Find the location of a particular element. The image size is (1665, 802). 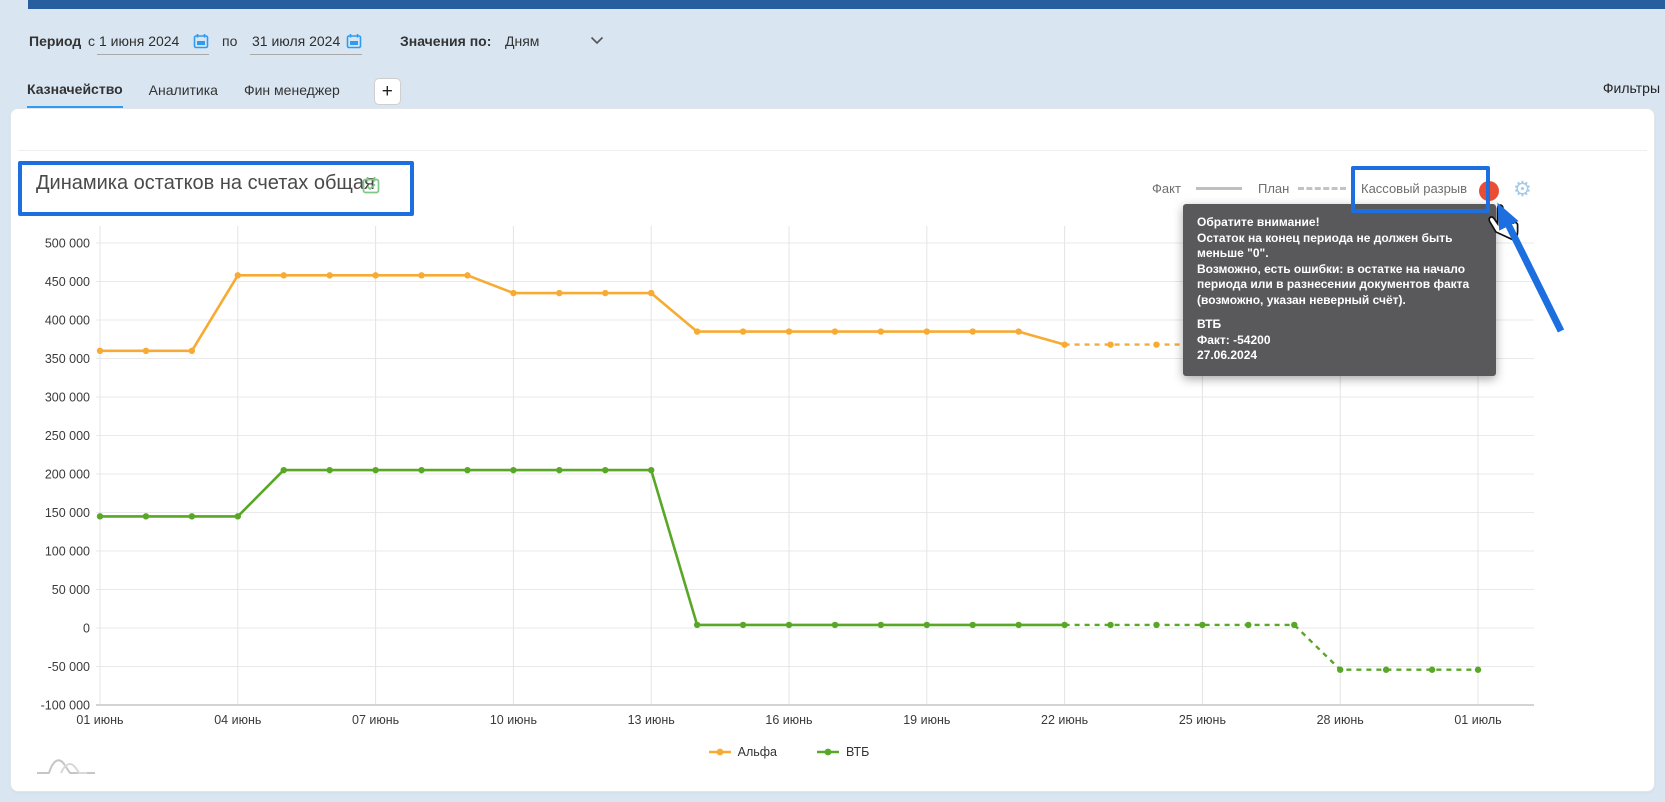

period-to-value: 31 июля 2024 is located at coordinates (296, 40).